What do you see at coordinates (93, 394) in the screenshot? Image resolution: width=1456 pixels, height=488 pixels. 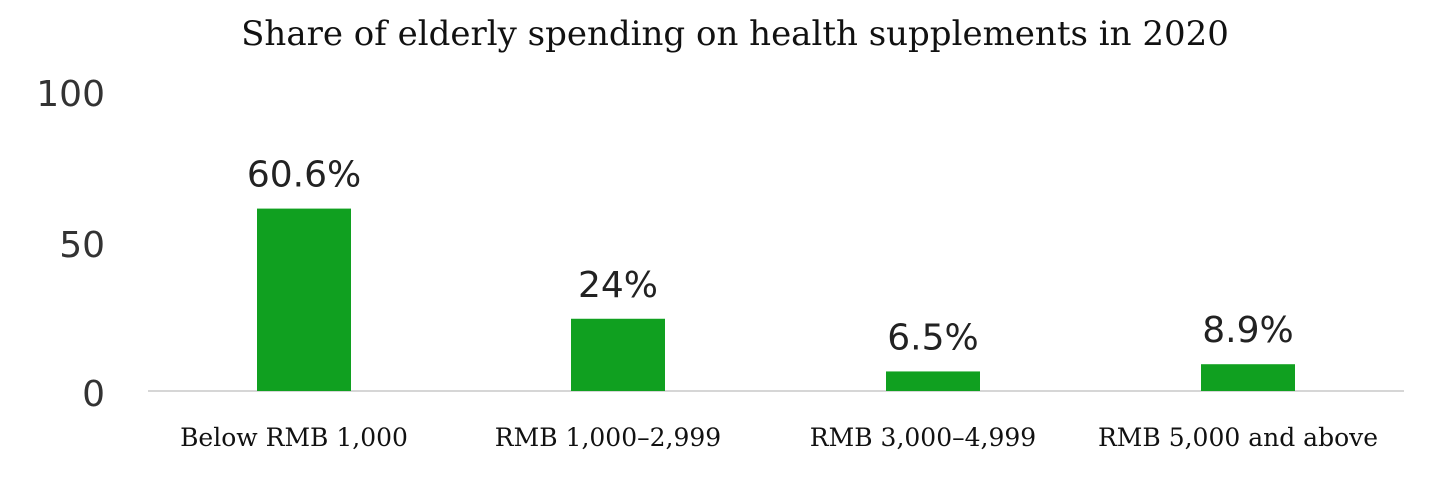 I see `y-tick-label-0: 0` at bounding box center [93, 394].